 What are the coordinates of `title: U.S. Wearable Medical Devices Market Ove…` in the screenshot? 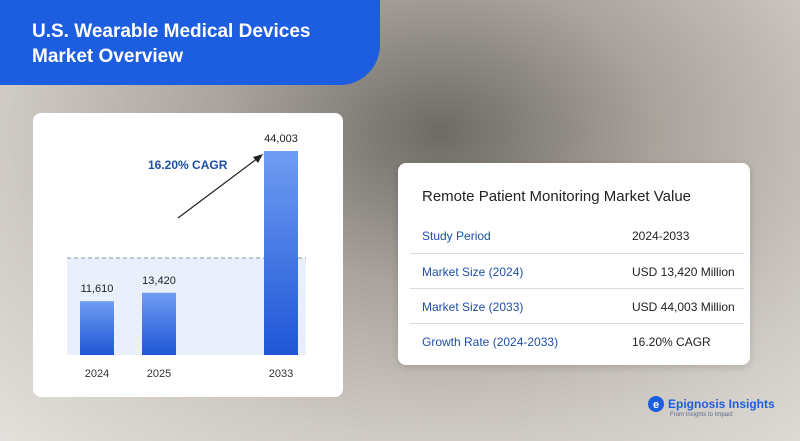 It's located at (171, 44).